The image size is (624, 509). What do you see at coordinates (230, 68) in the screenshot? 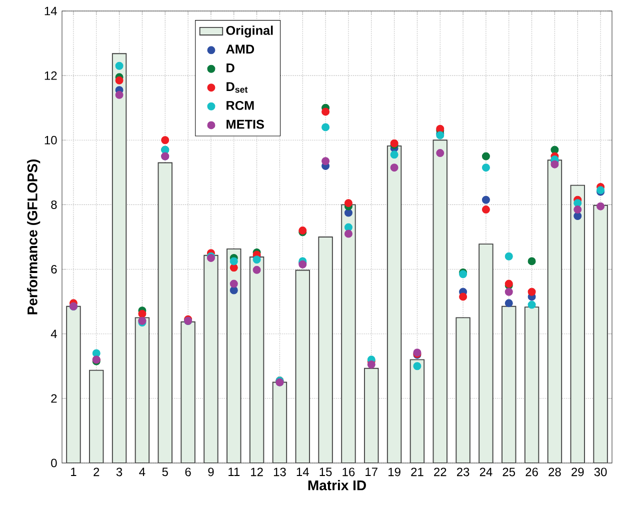
I see `legend-label: D` at bounding box center [230, 68].